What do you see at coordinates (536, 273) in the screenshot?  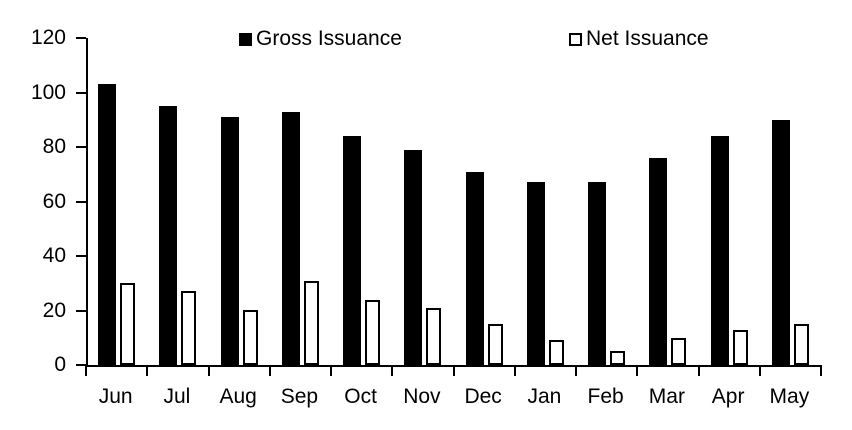 I see `bar-gross-issuance-jan` at bounding box center [536, 273].